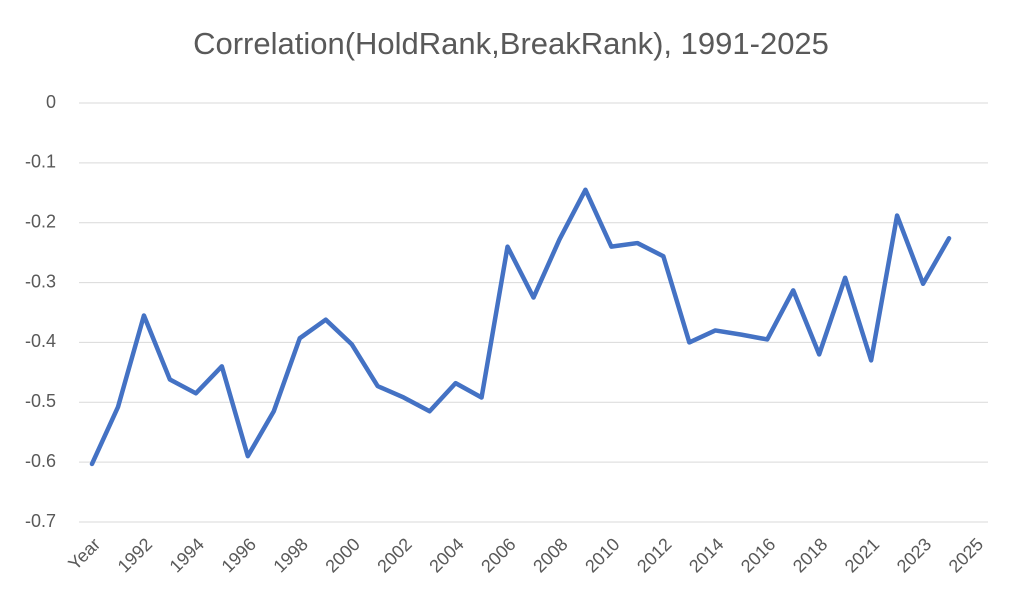  I want to click on x-tick-label: 1998, so click(290, 555).